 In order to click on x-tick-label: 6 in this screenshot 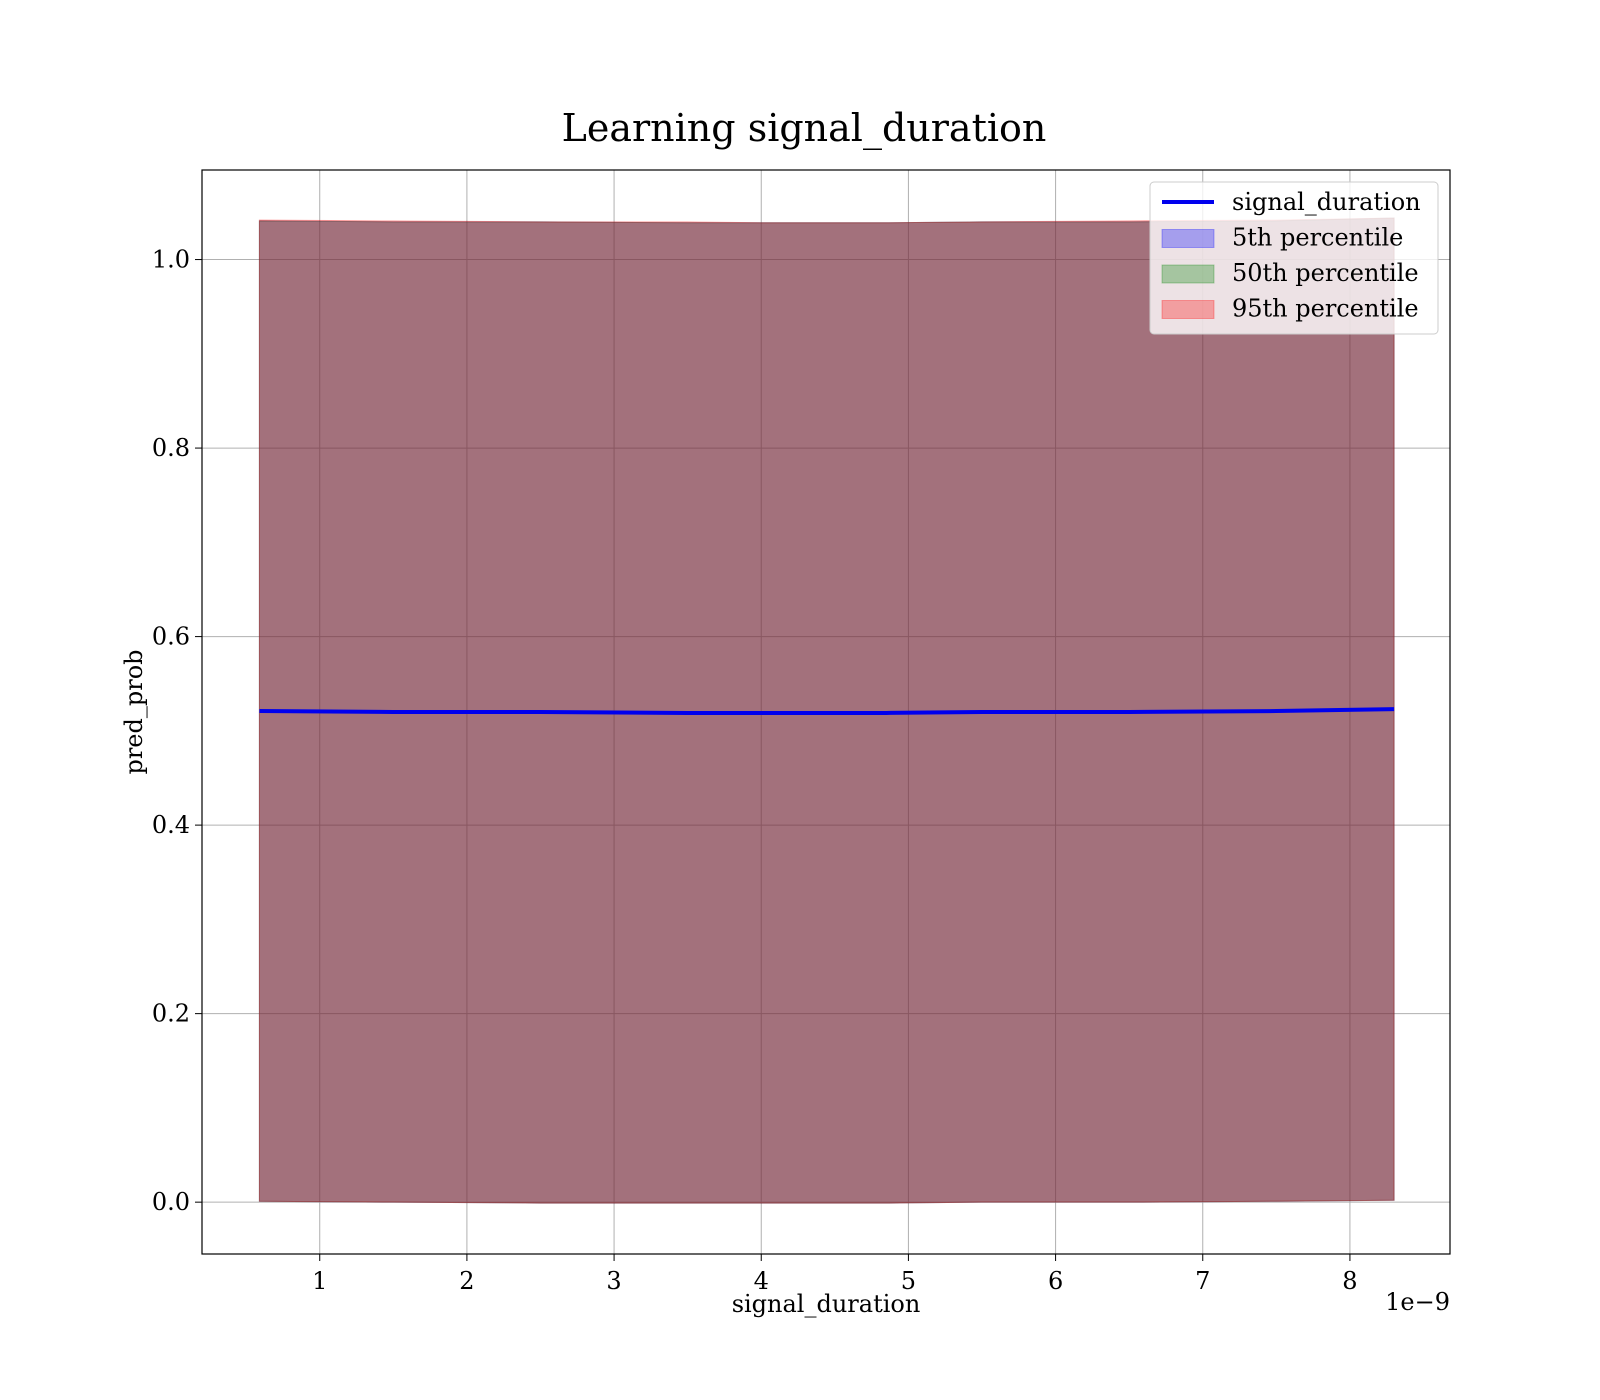, I will do `click(1055, 1281)`.